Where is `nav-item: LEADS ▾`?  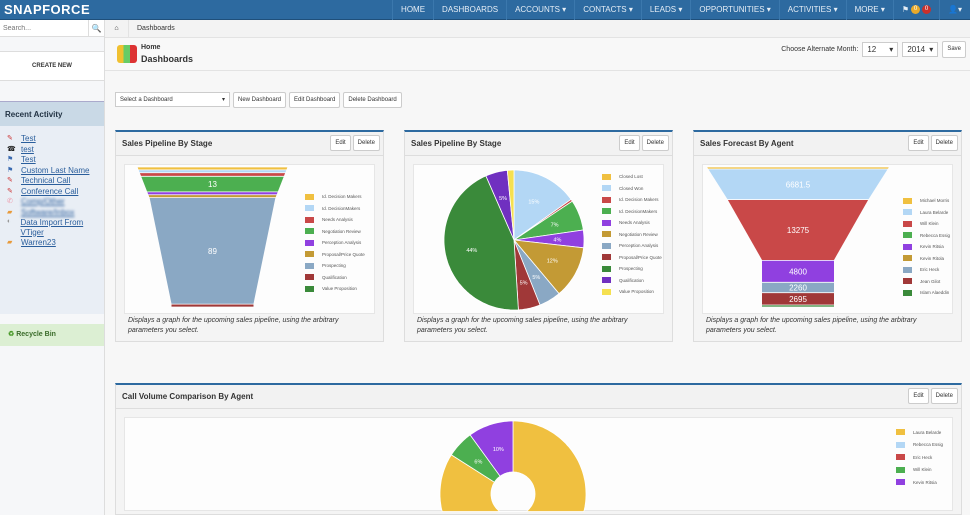 nav-item: LEADS ▾ is located at coordinates (665, 10).